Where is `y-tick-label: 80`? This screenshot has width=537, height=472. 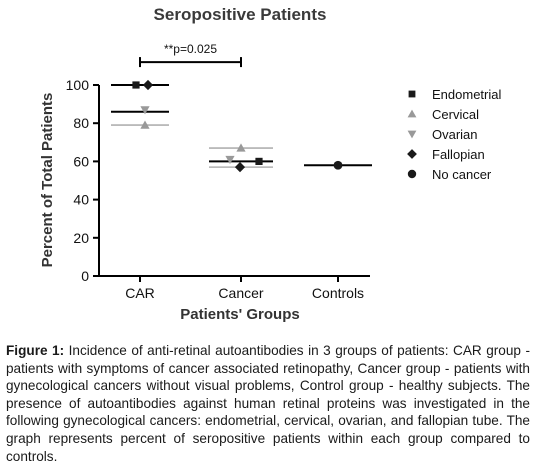 y-tick-label: 80 is located at coordinates (81, 123).